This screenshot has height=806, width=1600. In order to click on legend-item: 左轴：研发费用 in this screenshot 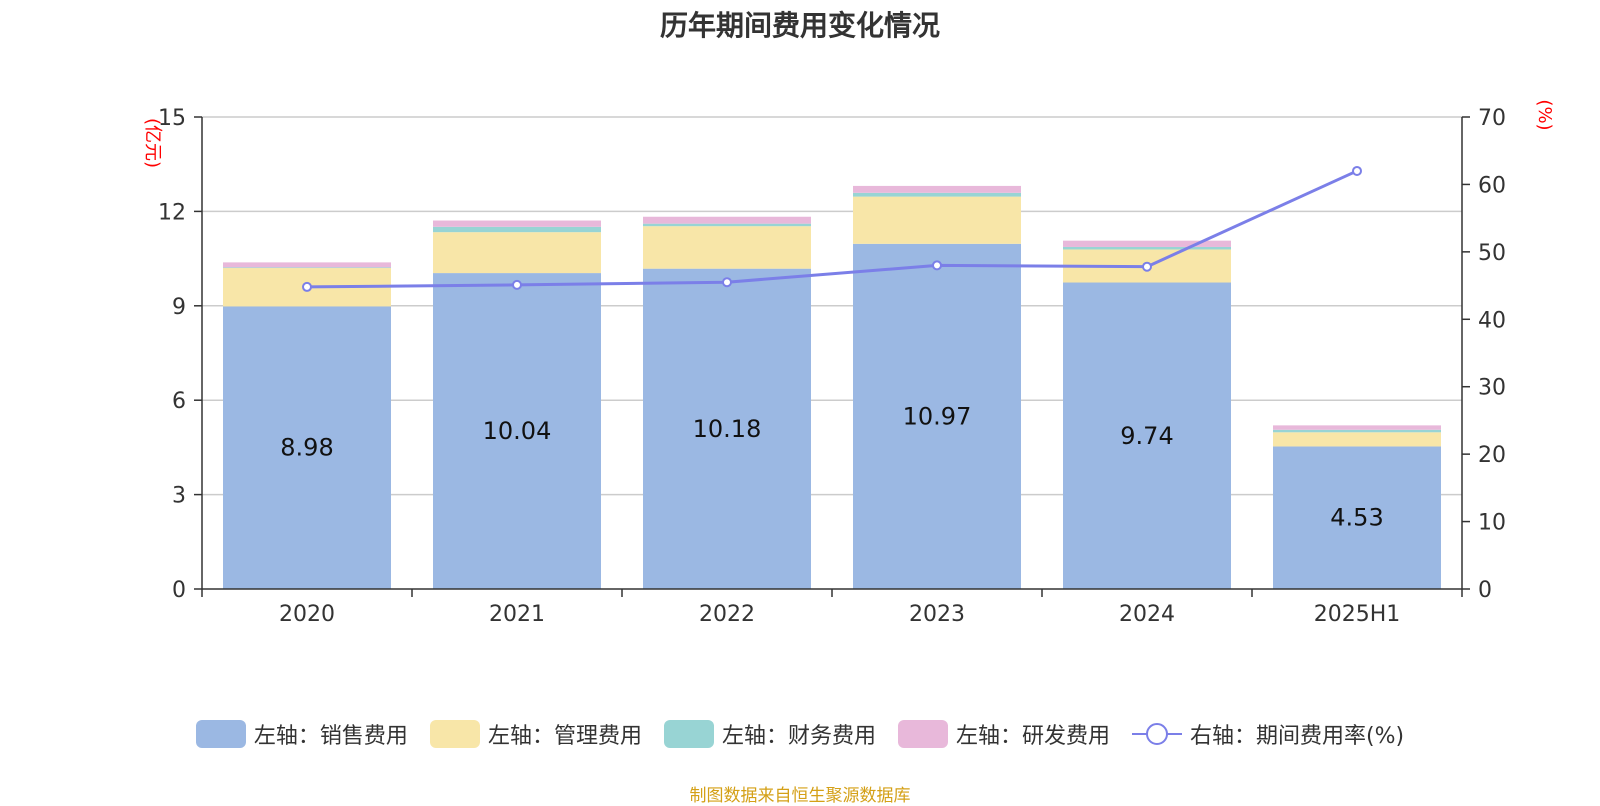, I will do `click(1003, 734)`.